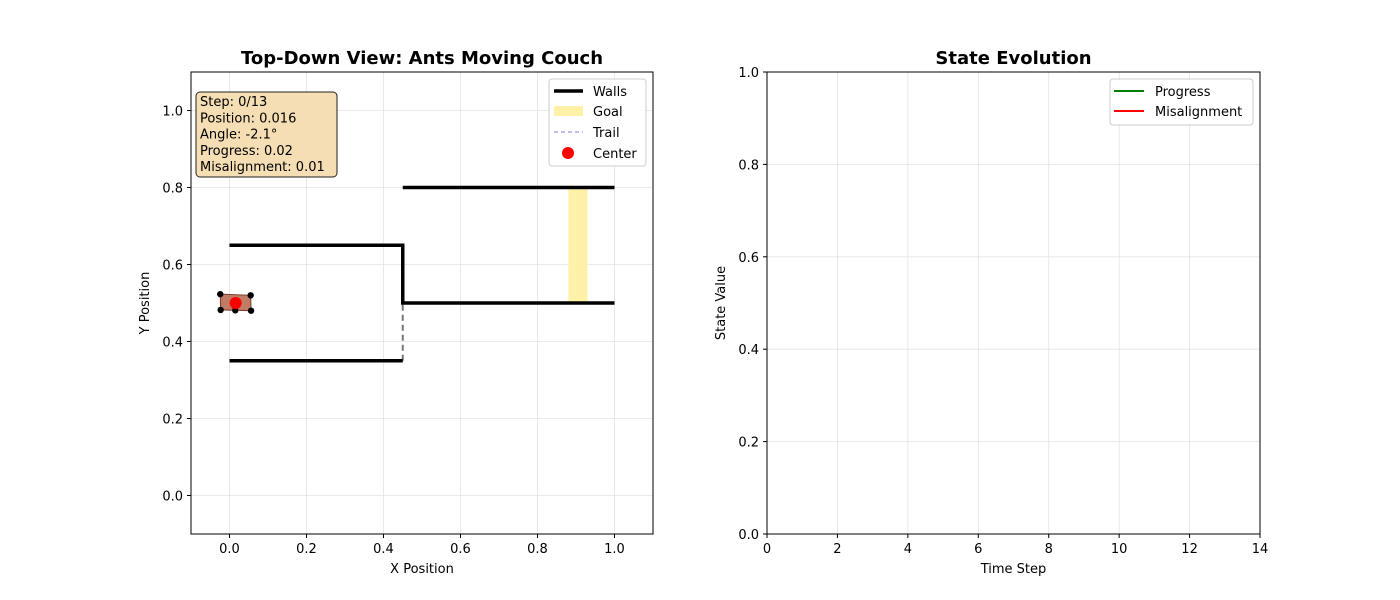 The height and width of the screenshot is (600, 1400). What do you see at coordinates (262, 167) in the screenshot?
I see `info-line: Misalignment: 0.01` at bounding box center [262, 167].